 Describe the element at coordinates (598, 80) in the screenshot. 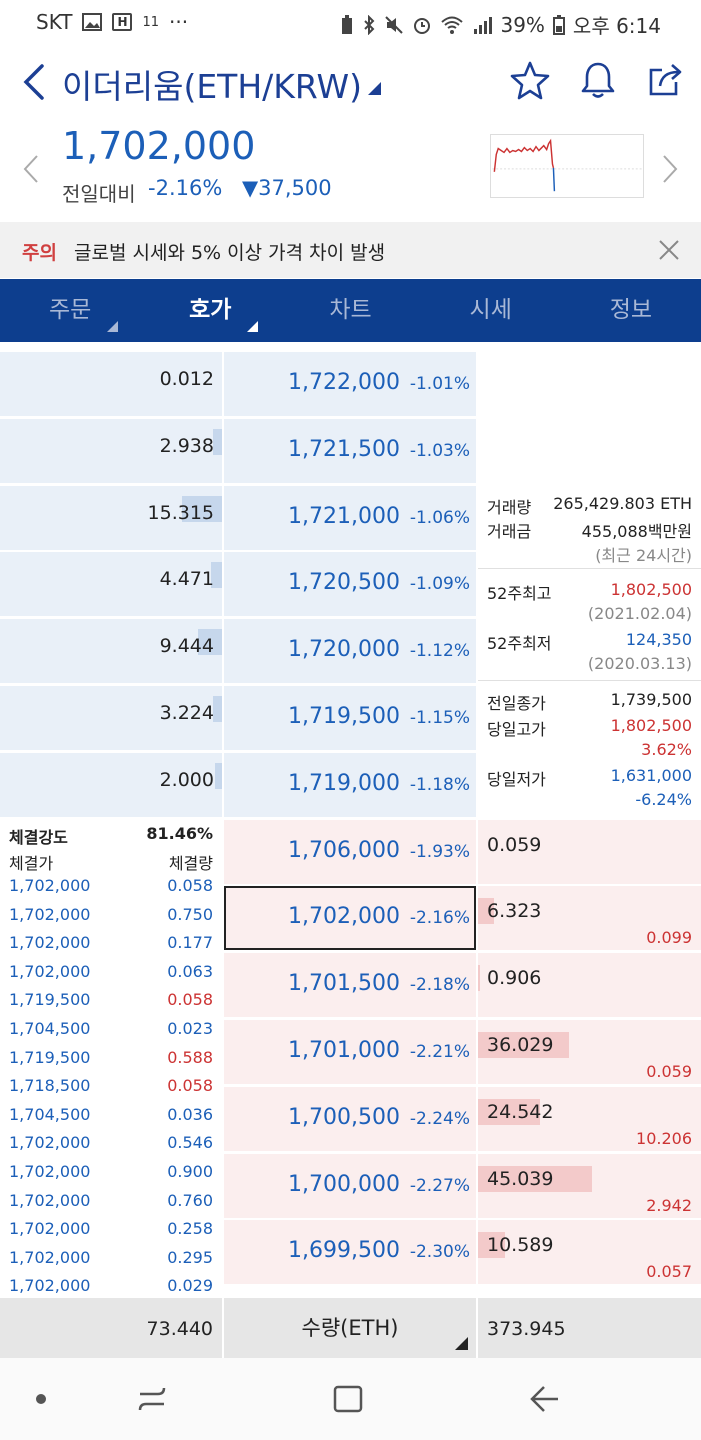

I see `bell-icon` at that location.